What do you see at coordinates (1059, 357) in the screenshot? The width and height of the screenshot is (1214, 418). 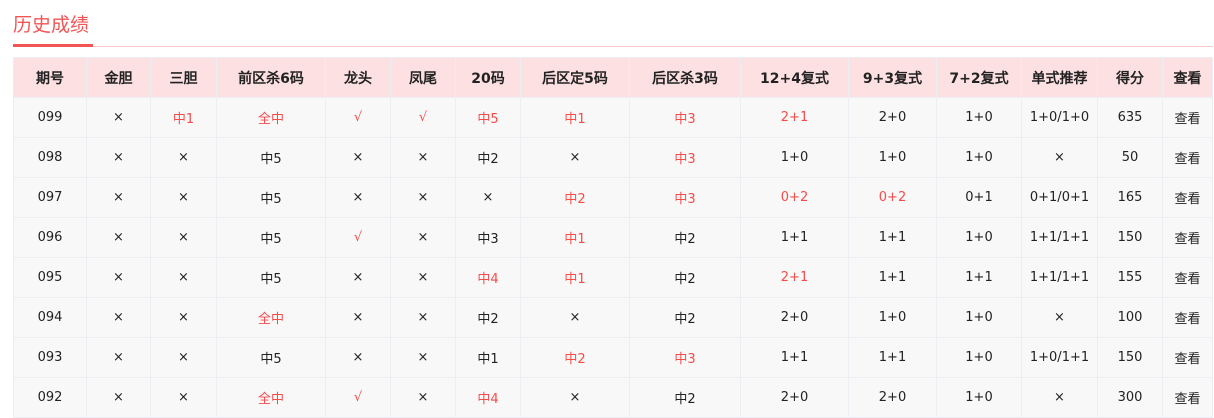 I see `table-cell: 1+0/1+1` at bounding box center [1059, 357].